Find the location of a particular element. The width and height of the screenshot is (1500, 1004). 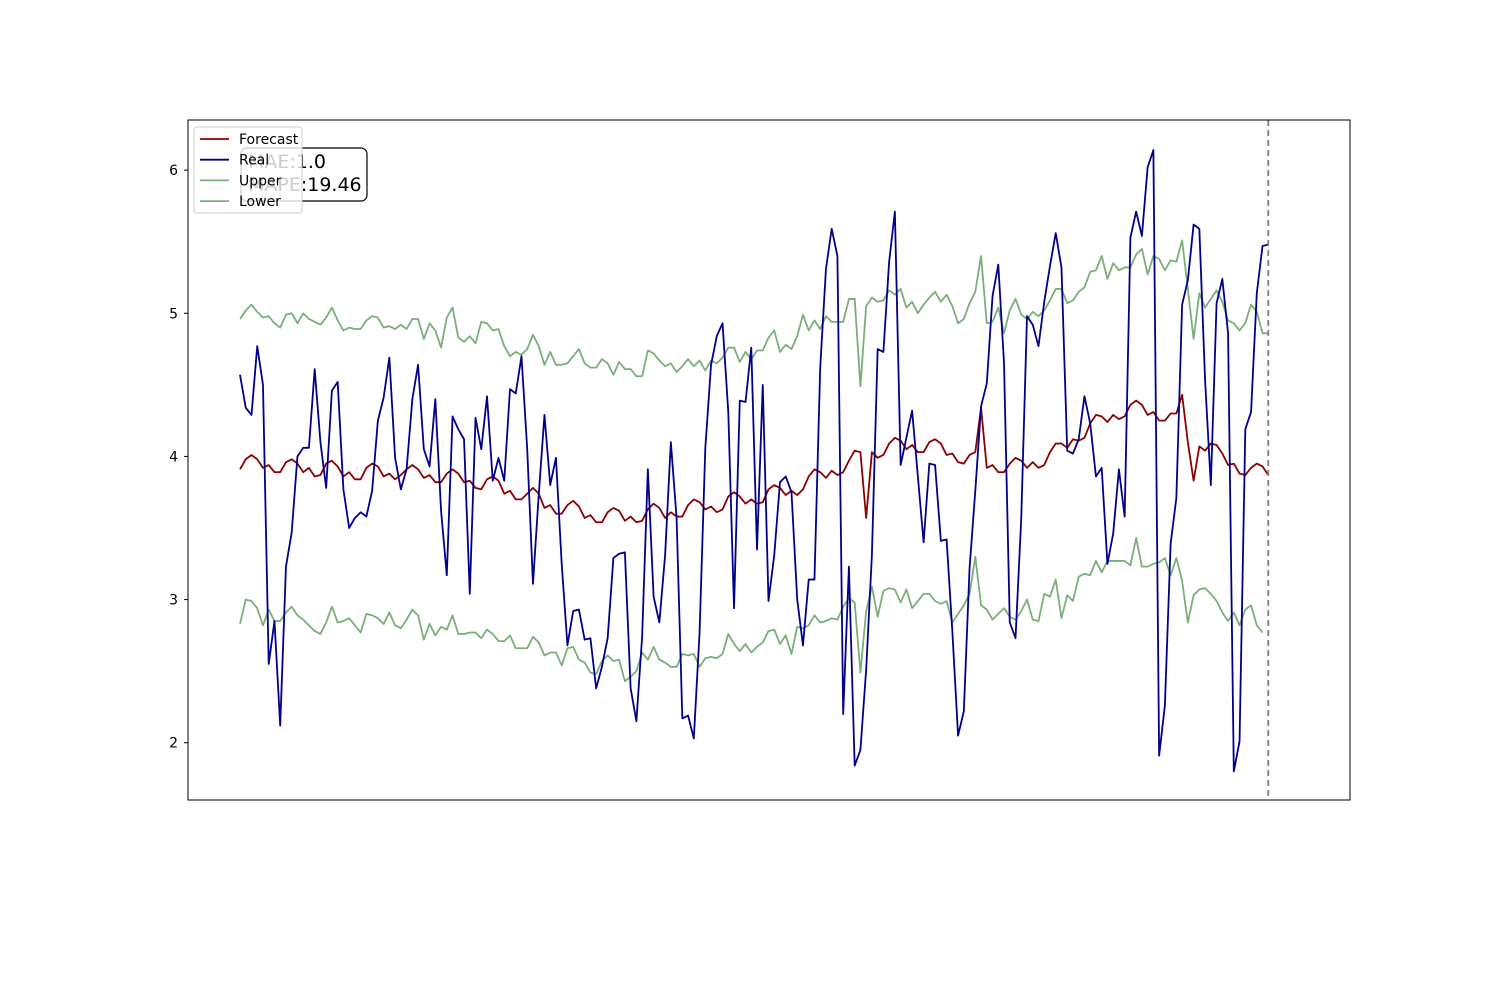

series-line-forecast is located at coordinates (754, 458).